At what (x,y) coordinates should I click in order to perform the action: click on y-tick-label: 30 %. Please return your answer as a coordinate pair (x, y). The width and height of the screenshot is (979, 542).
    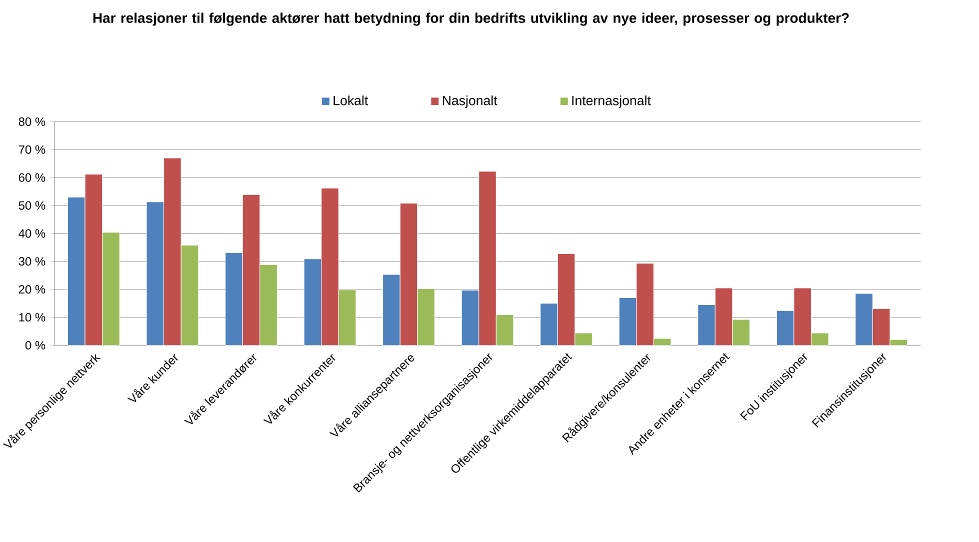
    Looking at the image, I should click on (32, 261).